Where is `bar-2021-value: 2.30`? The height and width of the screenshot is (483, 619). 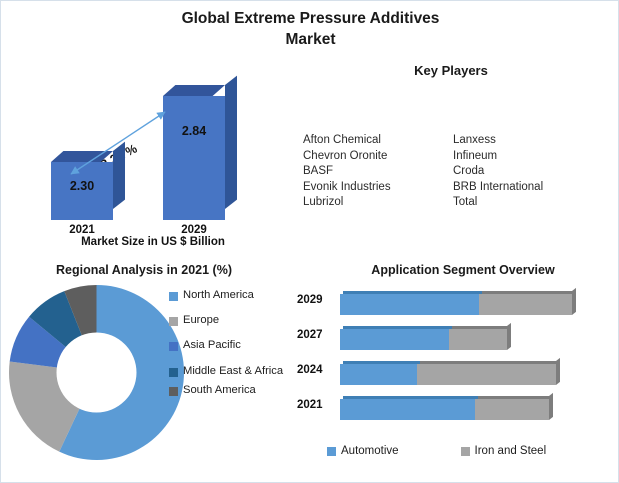
bar-2021-value: 2.30 is located at coordinates (82, 186).